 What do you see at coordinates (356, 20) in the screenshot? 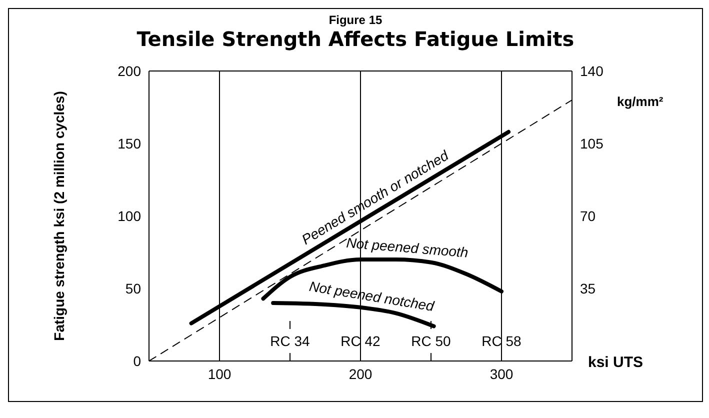
I see `chart-subtitle: Figure 15` at bounding box center [356, 20].